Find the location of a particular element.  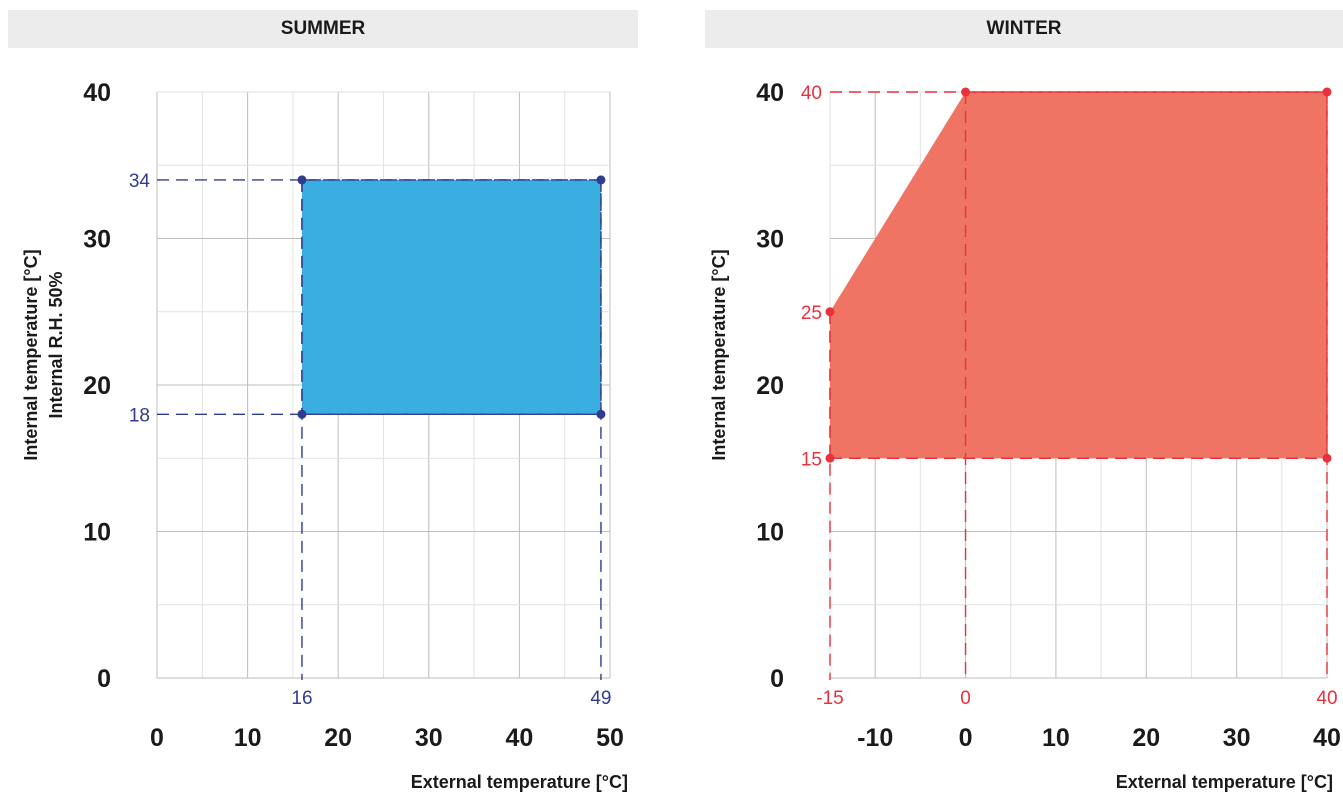

y-mark-label: 15 is located at coordinates (811, 459).